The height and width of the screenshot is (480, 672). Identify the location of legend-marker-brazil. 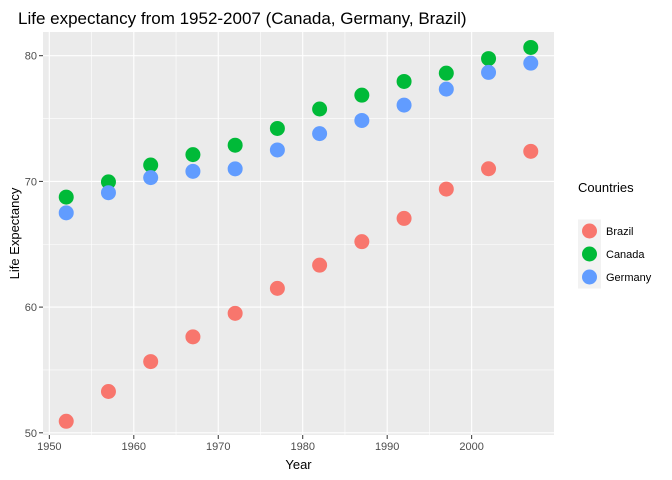
(589, 231).